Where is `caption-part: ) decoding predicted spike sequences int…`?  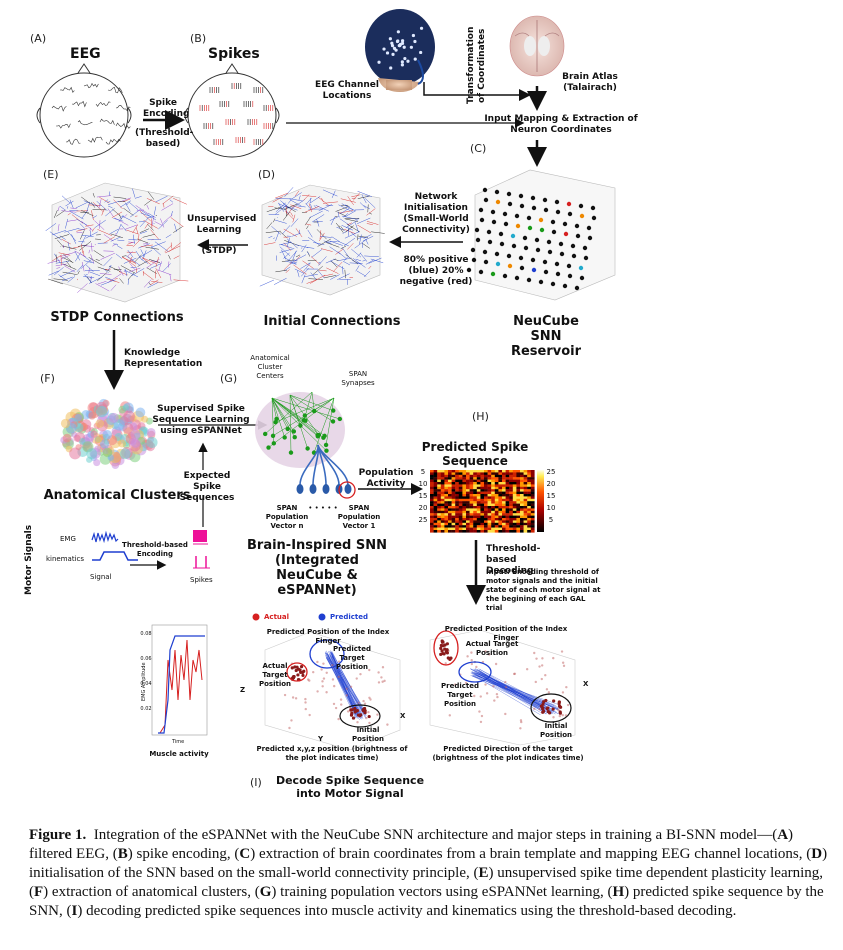
caption-part: ) decoding predicted spike sequences int… is located at coordinates (407, 911).